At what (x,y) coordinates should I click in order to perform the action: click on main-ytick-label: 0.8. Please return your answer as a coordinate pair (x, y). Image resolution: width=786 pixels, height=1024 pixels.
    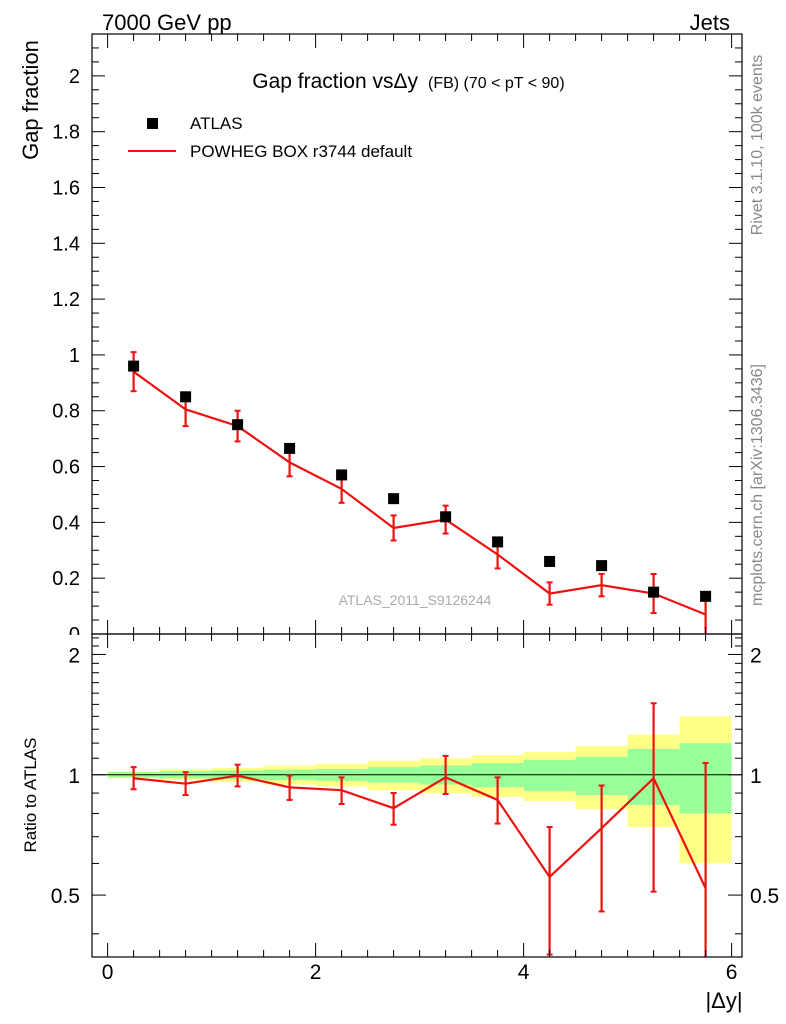
    Looking at the image, I should click on (66, 412).